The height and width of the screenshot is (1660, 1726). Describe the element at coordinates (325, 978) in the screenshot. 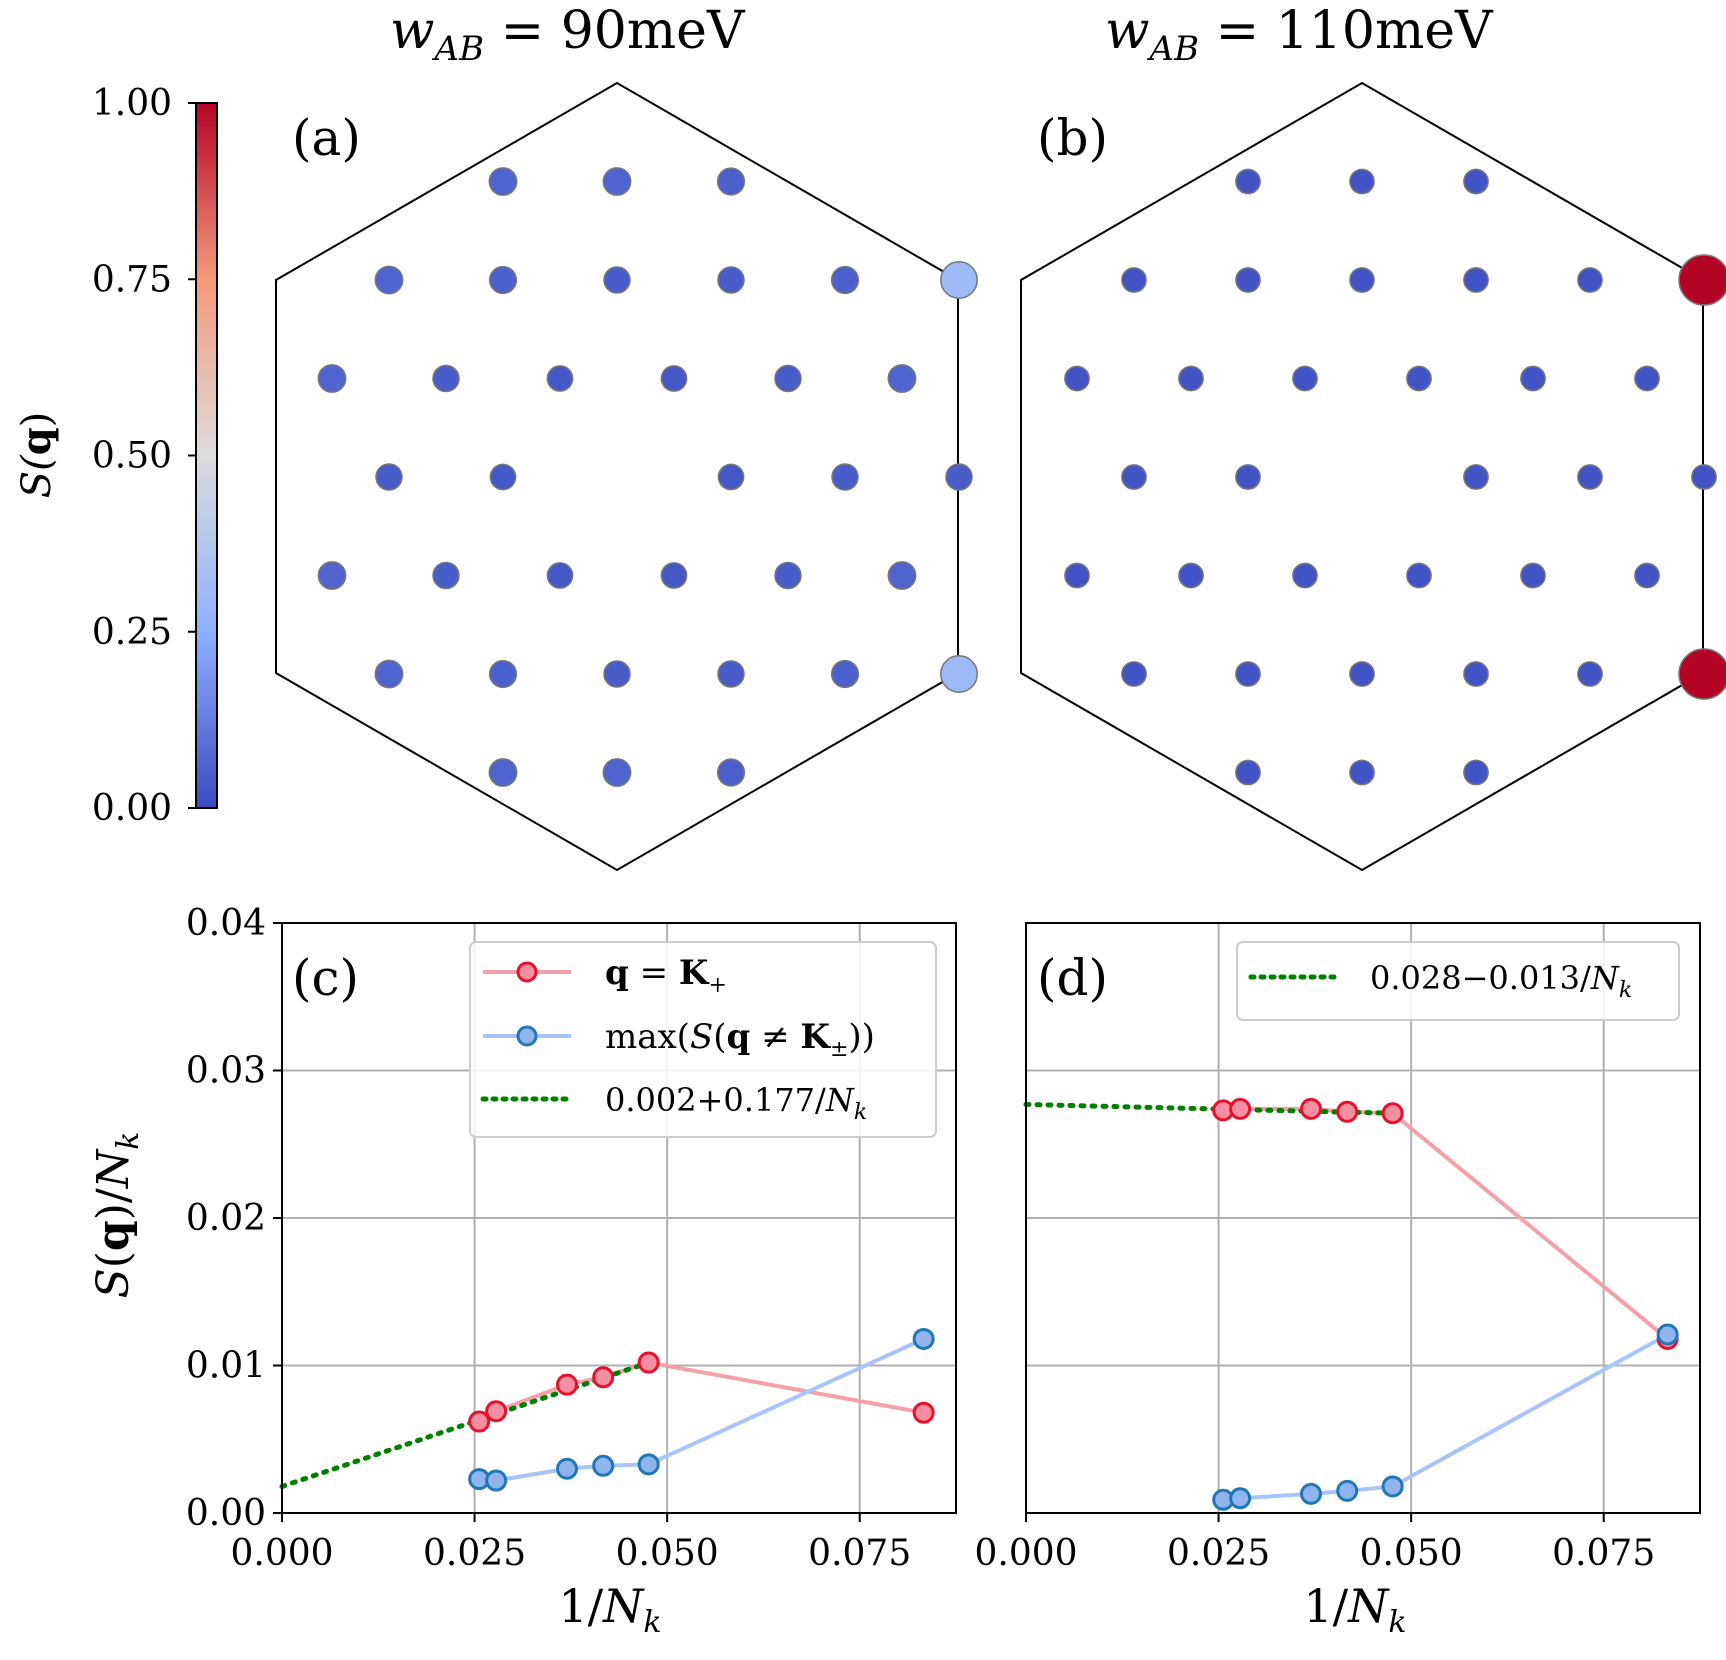

I see `panel-label-c: (c)` at that location.